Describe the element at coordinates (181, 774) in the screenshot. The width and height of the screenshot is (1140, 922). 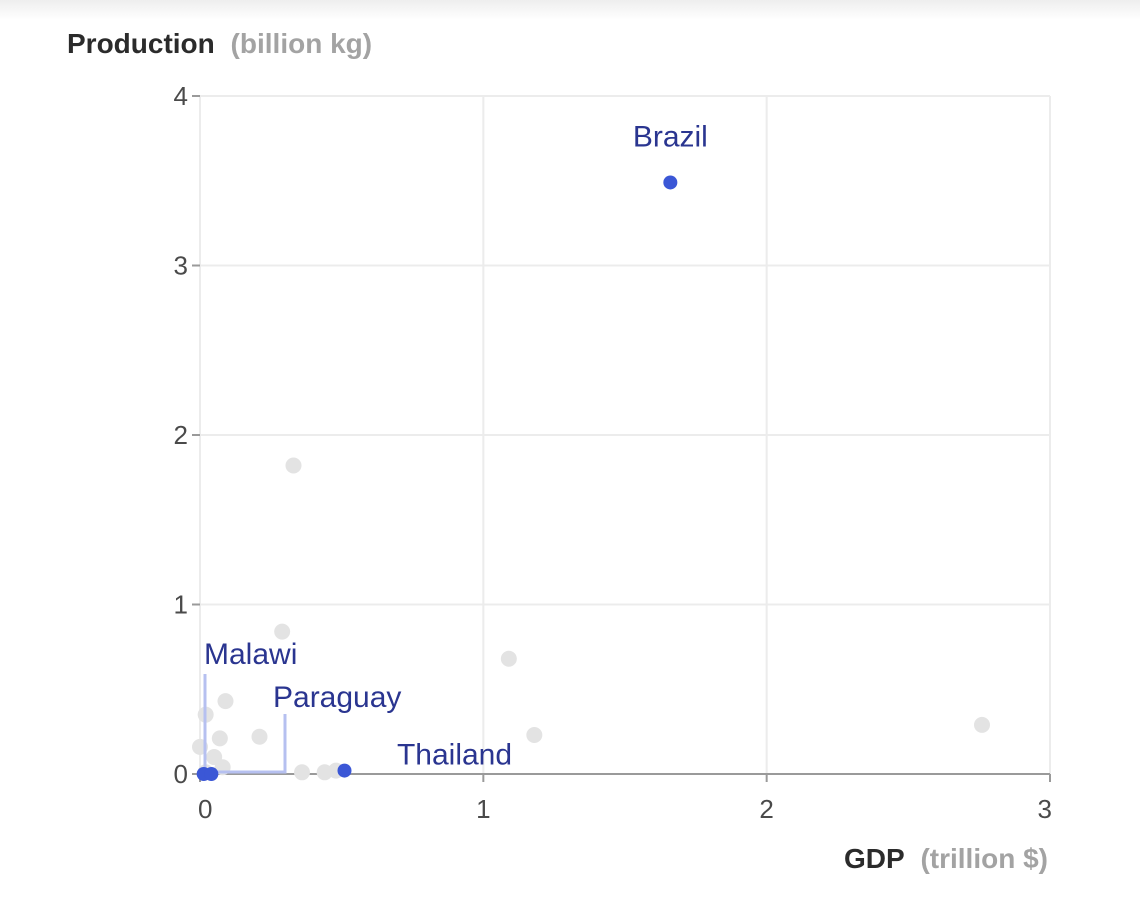
I see `y-tick-label: 0` at that location.